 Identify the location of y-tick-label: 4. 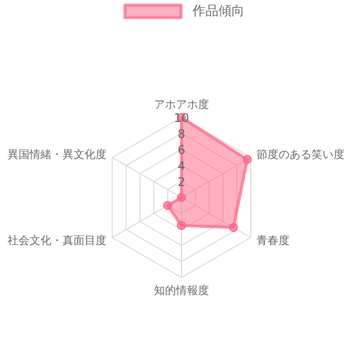
(182, 166).